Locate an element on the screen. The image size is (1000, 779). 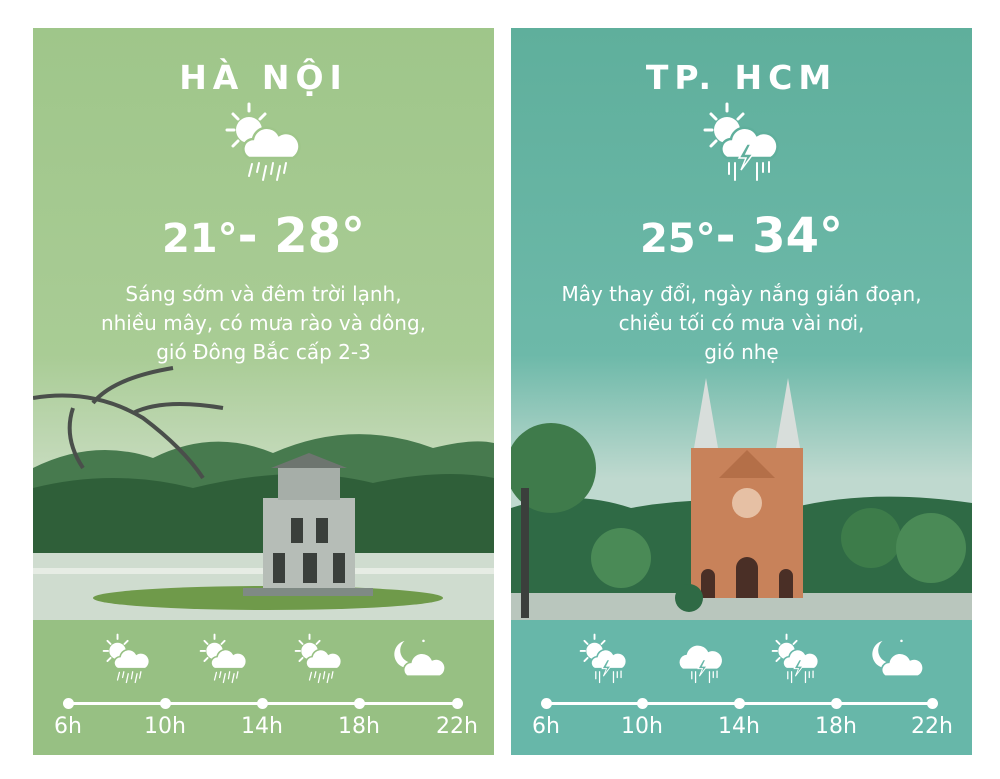
temp-low: 21° is located at coordinates (199, 239).